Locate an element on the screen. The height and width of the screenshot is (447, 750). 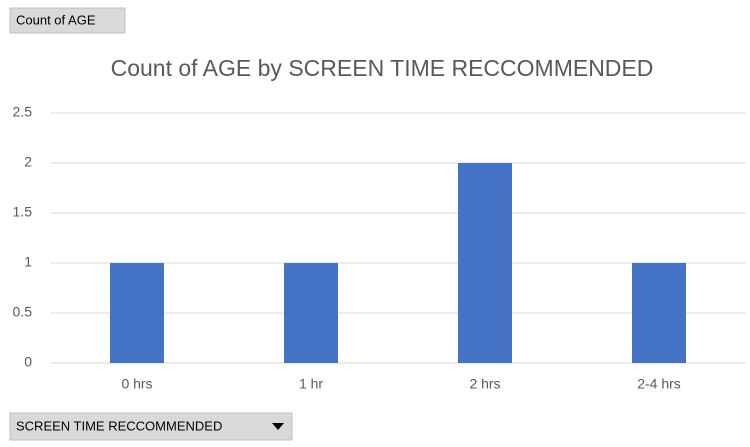
dropdown-arrow is located at coordinates (278, 426).